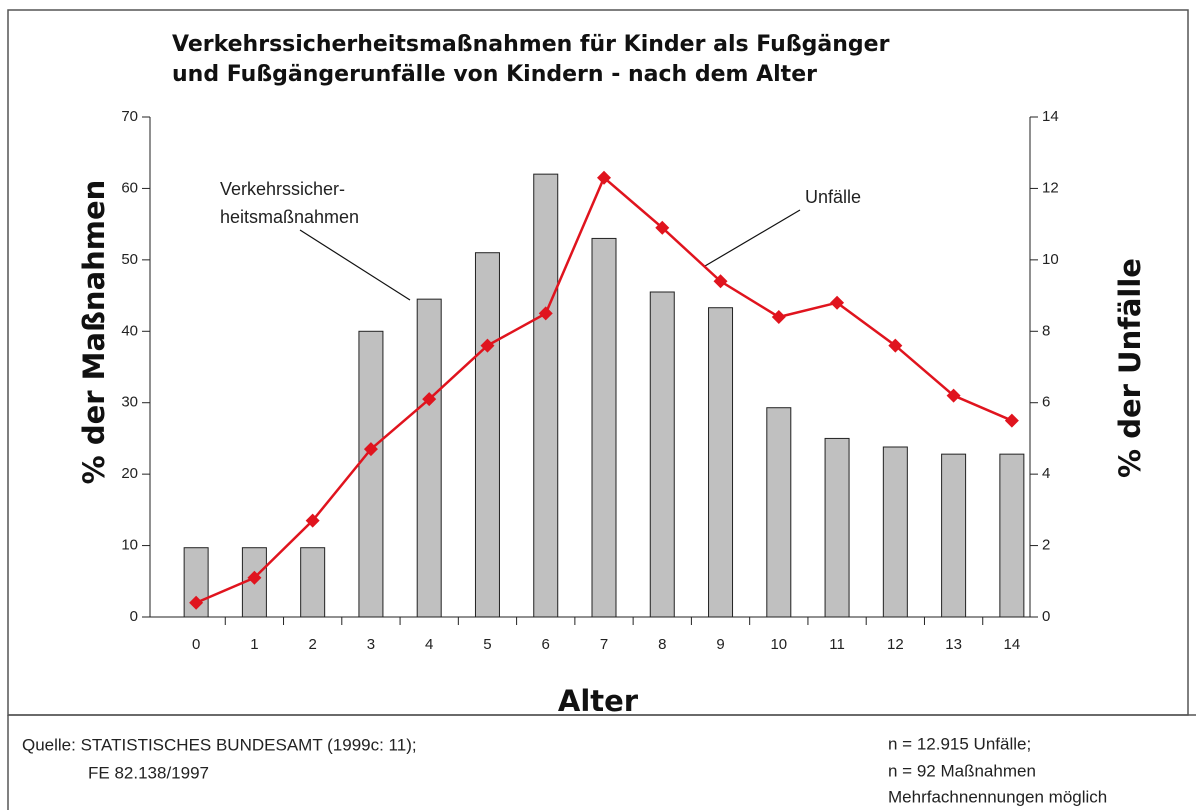  I want to click on x-tick-label: 9, so click(720, 644).